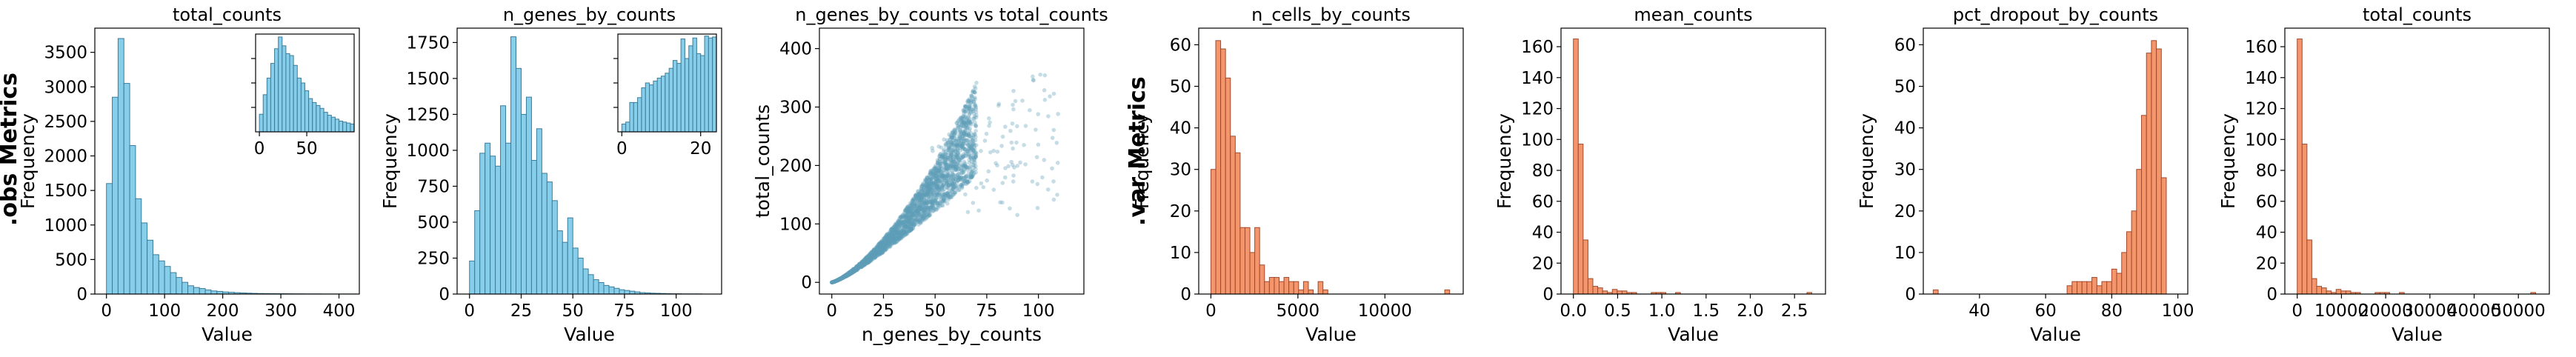 Image resolution: width=2576 pixels, height=357 pixels. Describe the element at coordinates (883, 311) in the screenshot. I see `x-tick-label: 25` at that location.